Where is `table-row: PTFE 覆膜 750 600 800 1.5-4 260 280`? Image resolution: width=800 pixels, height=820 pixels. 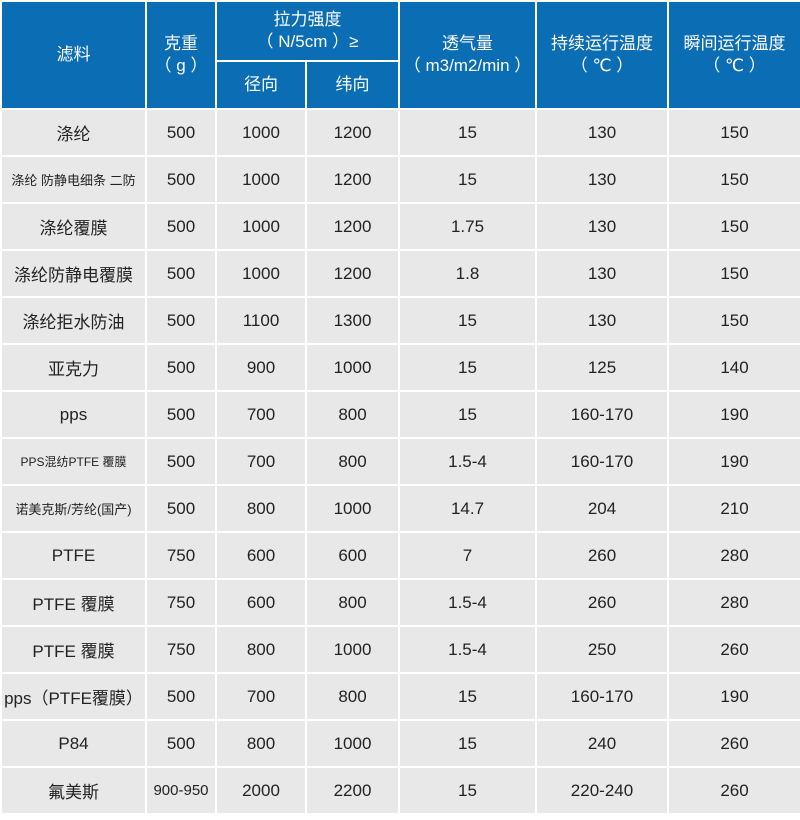
table-row: PTFE 覆膜 750 600 800 1.5-4 260 280 is located at coordinates (400, 602).